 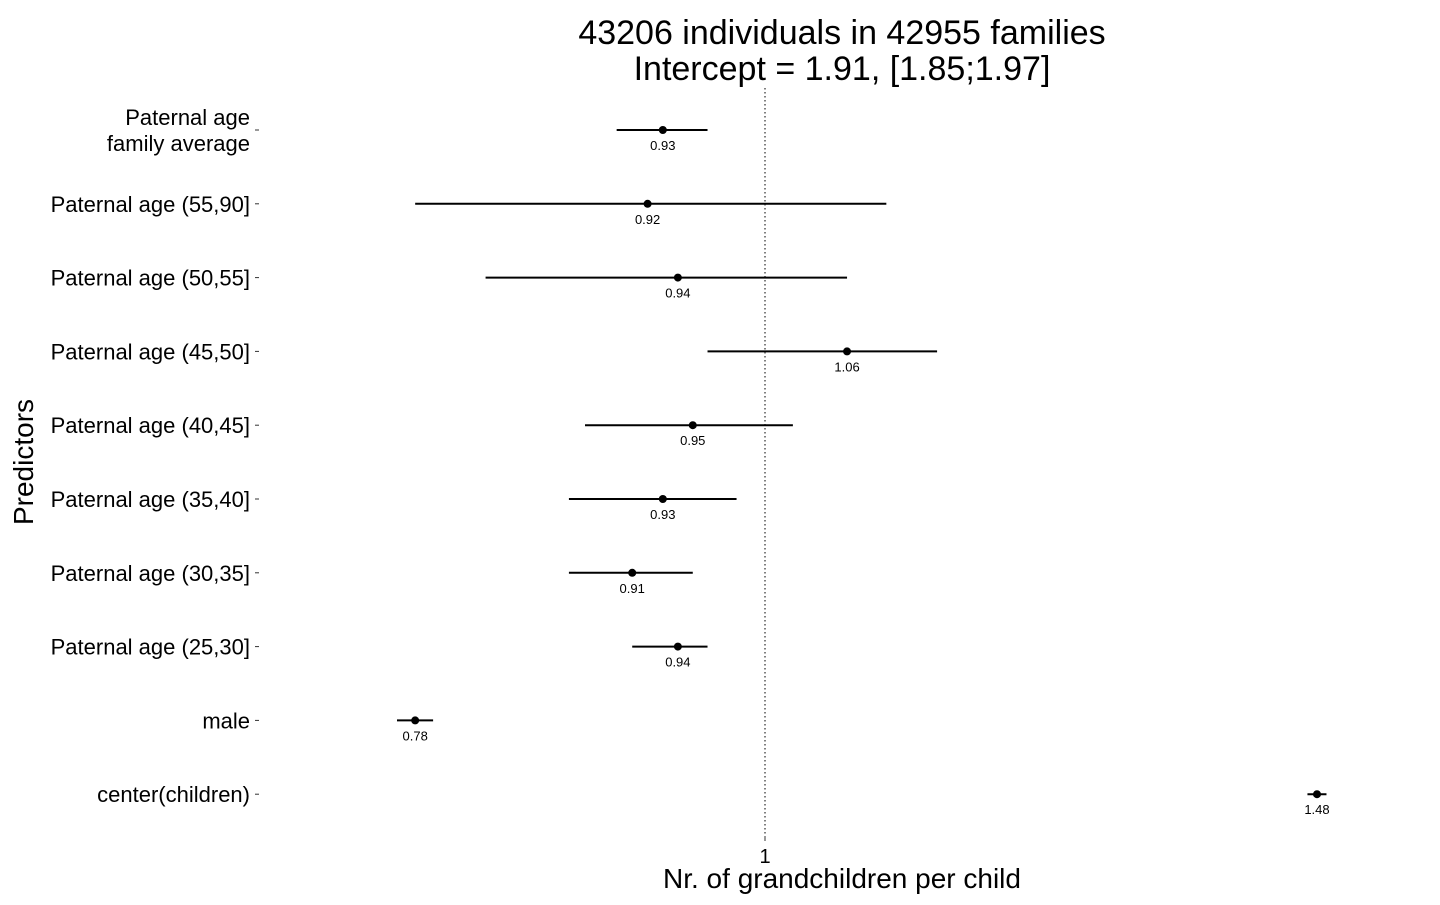 I want to click on predictor-row: male 0.78, so click(x=318, y=725).